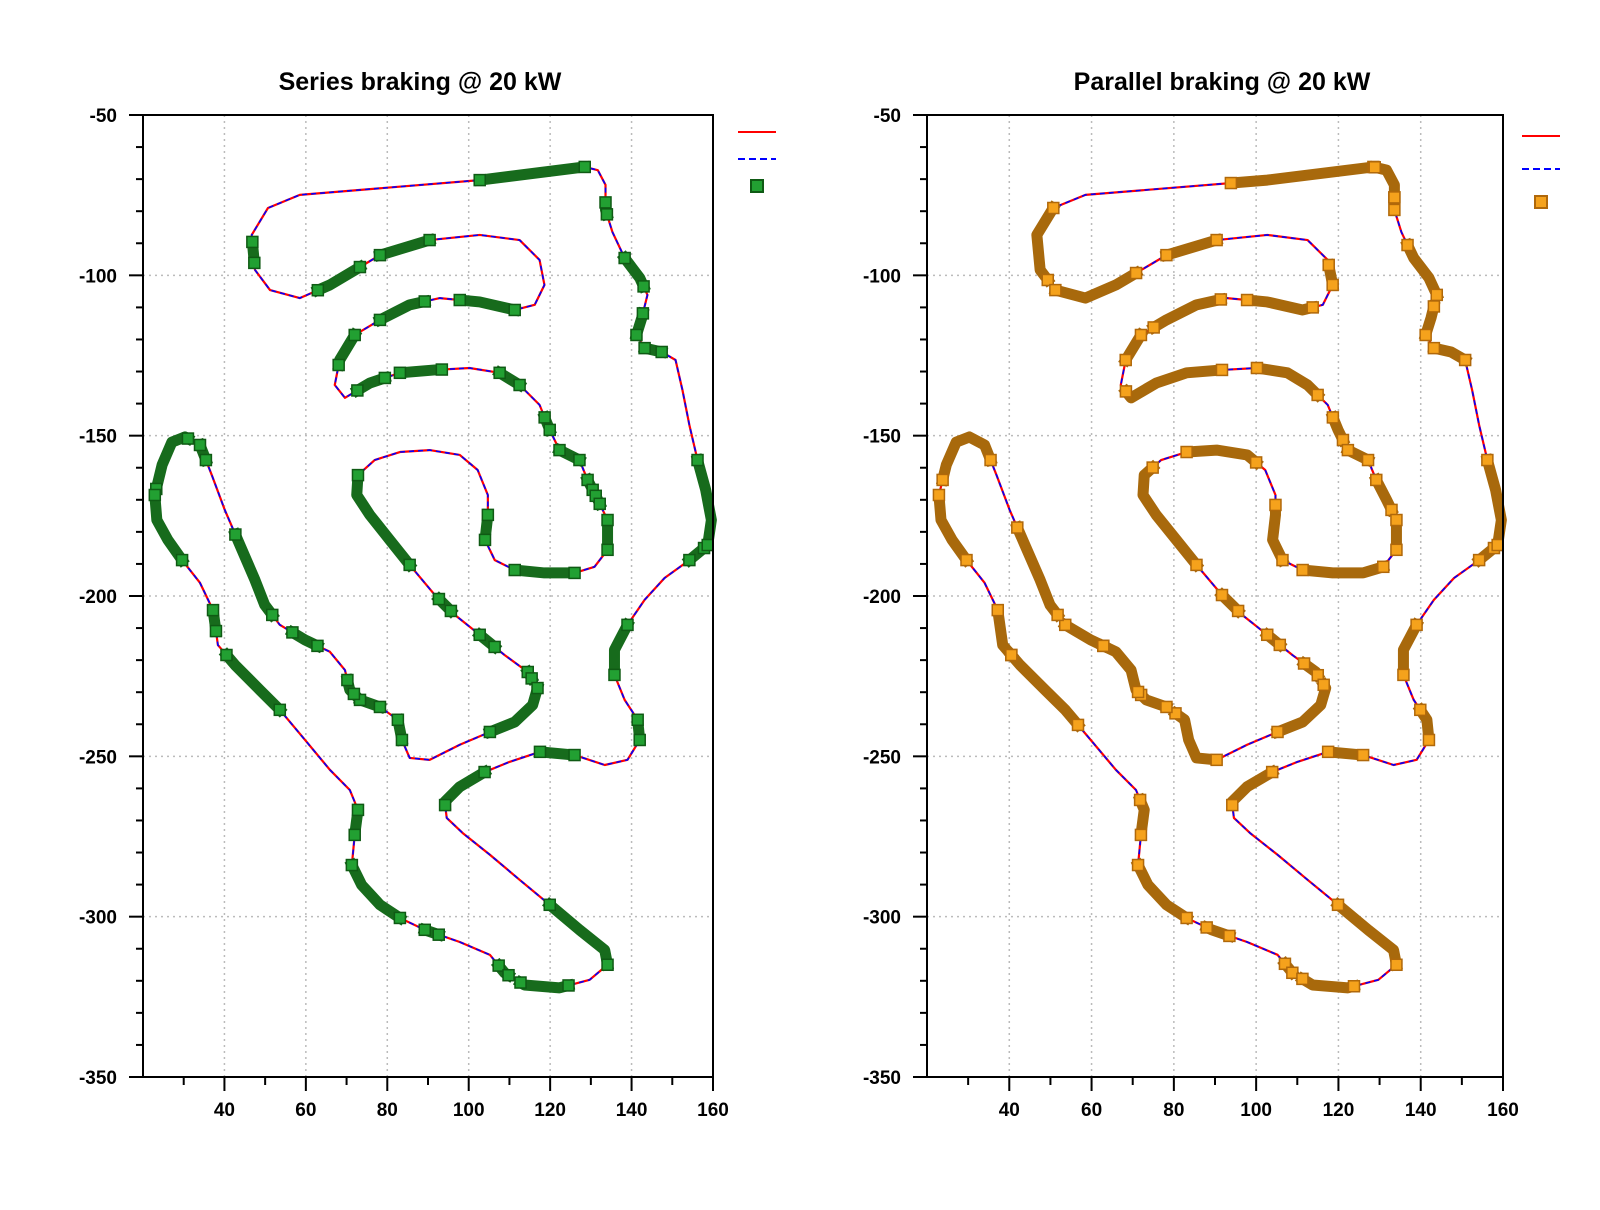 This screenshot has height=1210, width=1600. Describe the element at coordinates (882, 757) in the screenshot. I see `y-tick-label: -250` at that location.